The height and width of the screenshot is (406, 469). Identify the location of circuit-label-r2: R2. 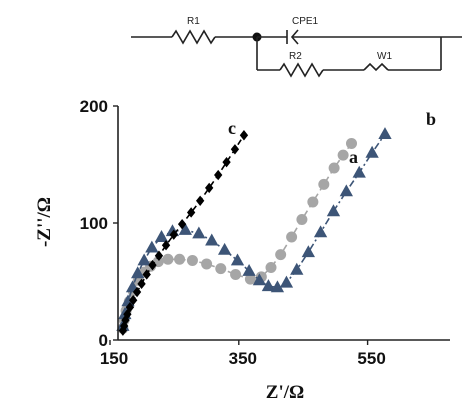
(295, 56).